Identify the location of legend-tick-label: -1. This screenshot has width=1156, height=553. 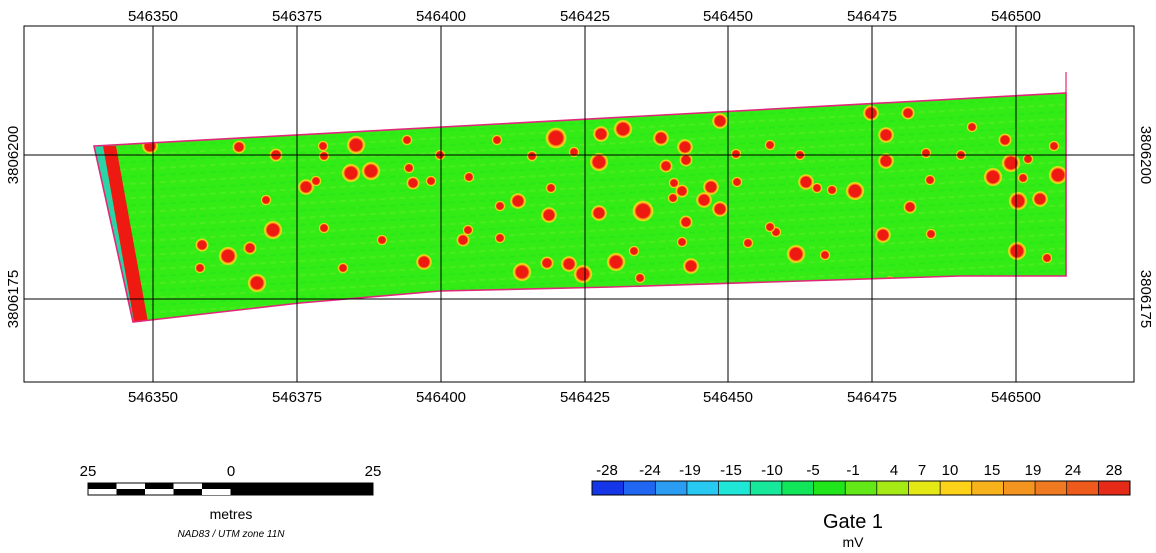
(852, 470).